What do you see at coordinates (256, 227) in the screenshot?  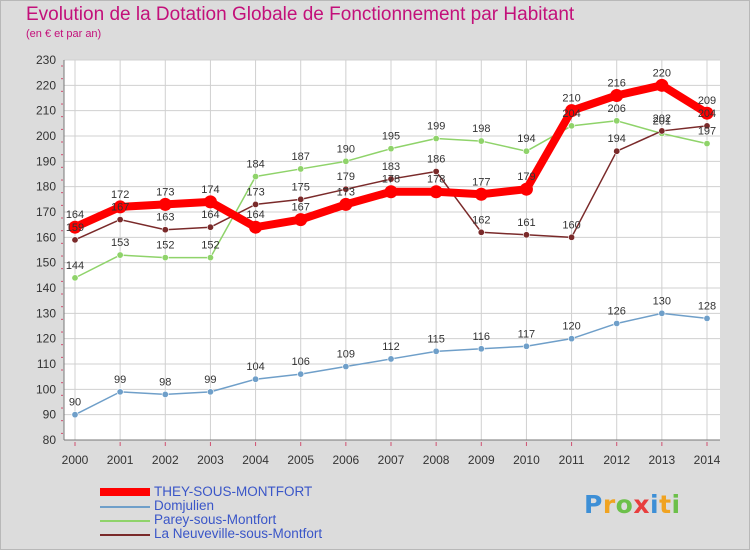 I see `point-they-sous-montfort-2004` at bounding box center [256, 227].